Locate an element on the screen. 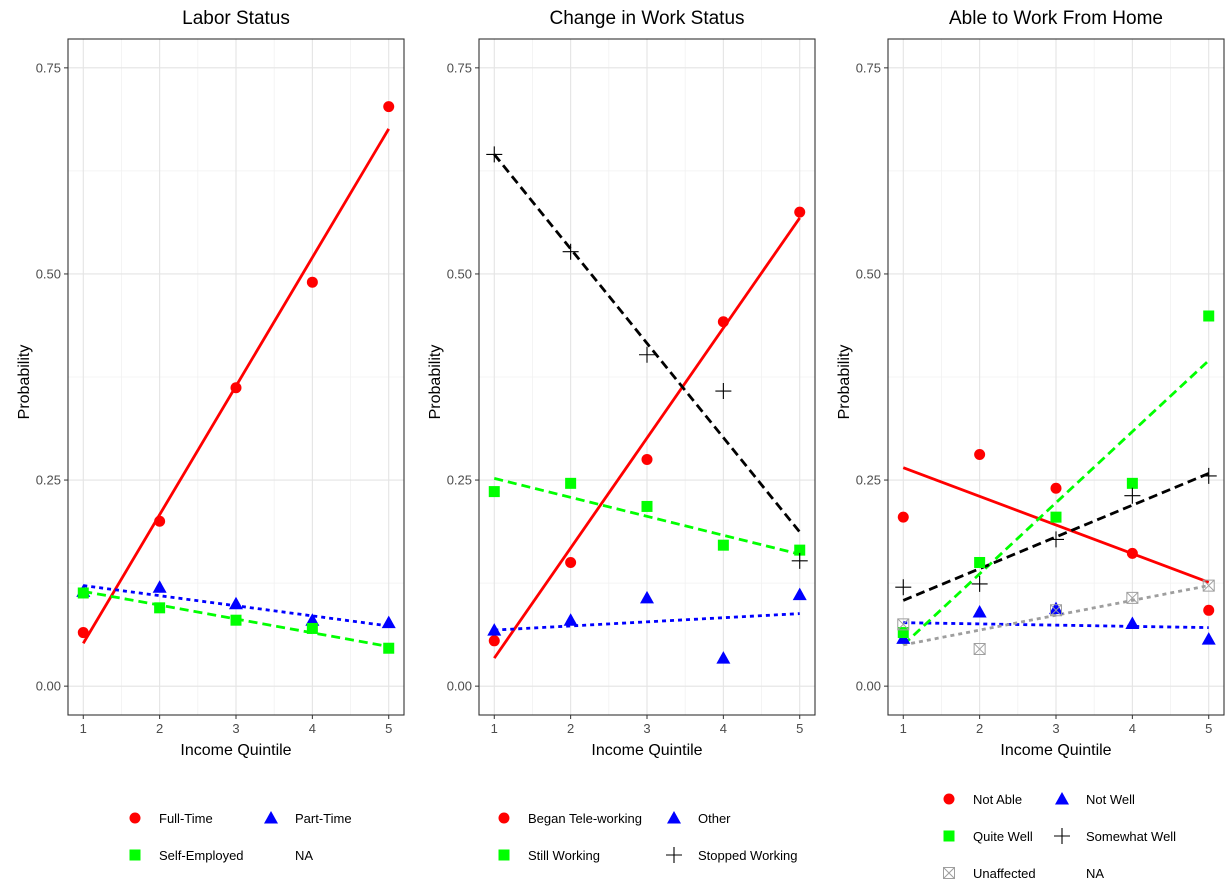 Image resolution: width=1231 pixels, height=884 pixels. legend-label: Not Able is located at coordinates (997, 799).